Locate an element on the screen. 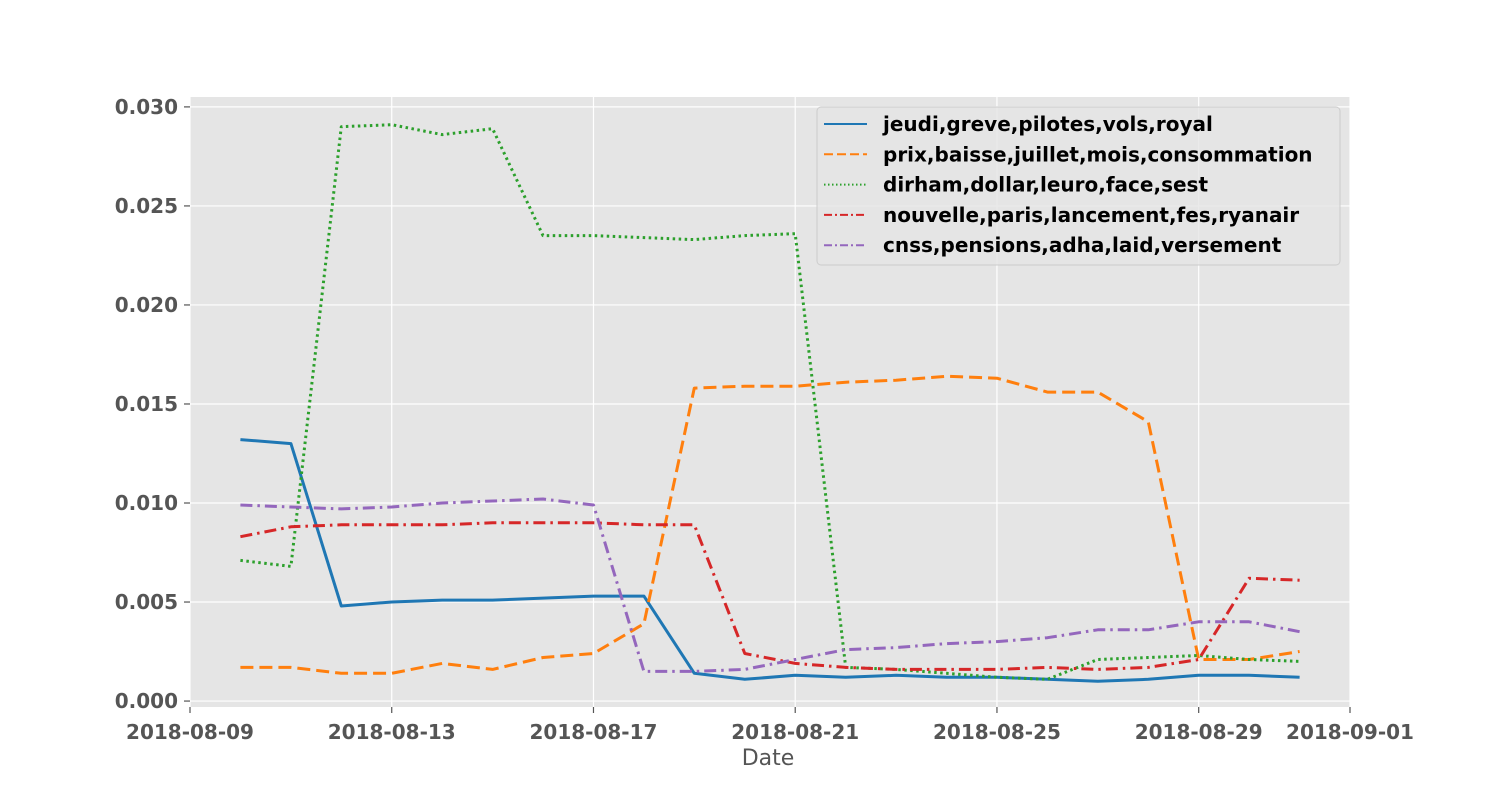 Image resolution: width=1500 pixels, height=800 pixels. legend-box is located at coordinates (1078, 186).